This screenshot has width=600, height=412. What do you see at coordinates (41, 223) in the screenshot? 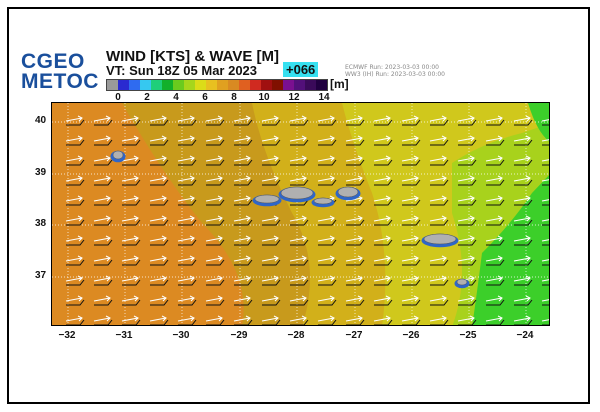
I see `latitude-label: 38` at bounding box center [41, 223].